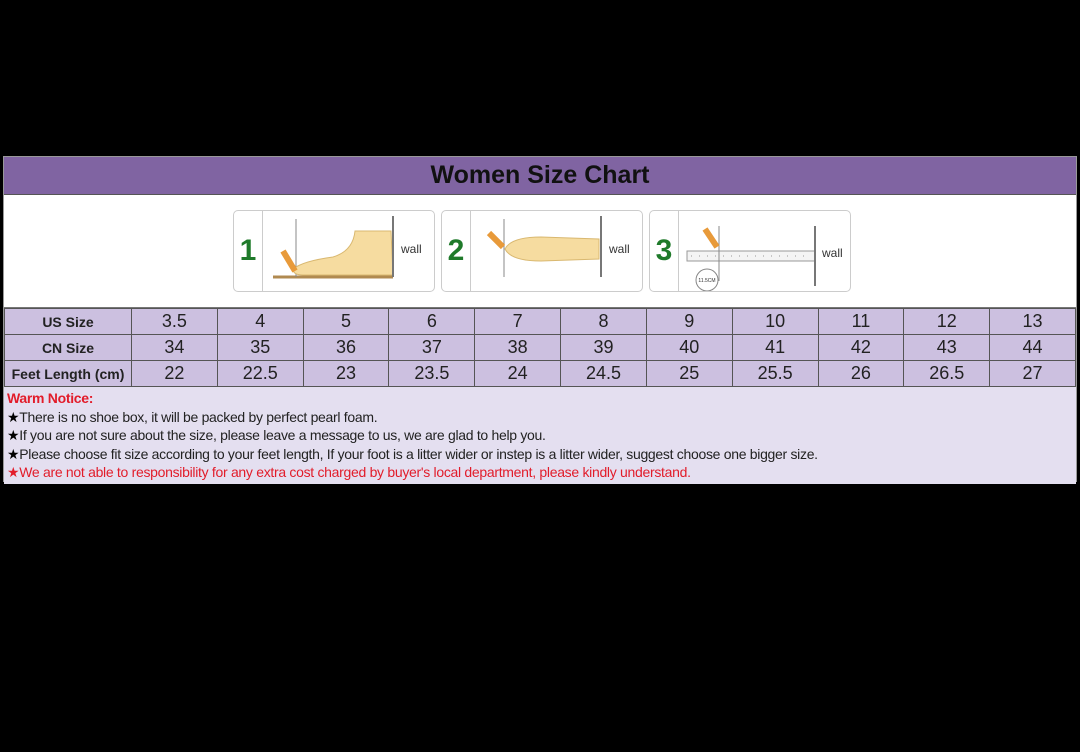 This screenshot has width=1080, height=752. I want to click on table-cell: 26, so click(861, 373).